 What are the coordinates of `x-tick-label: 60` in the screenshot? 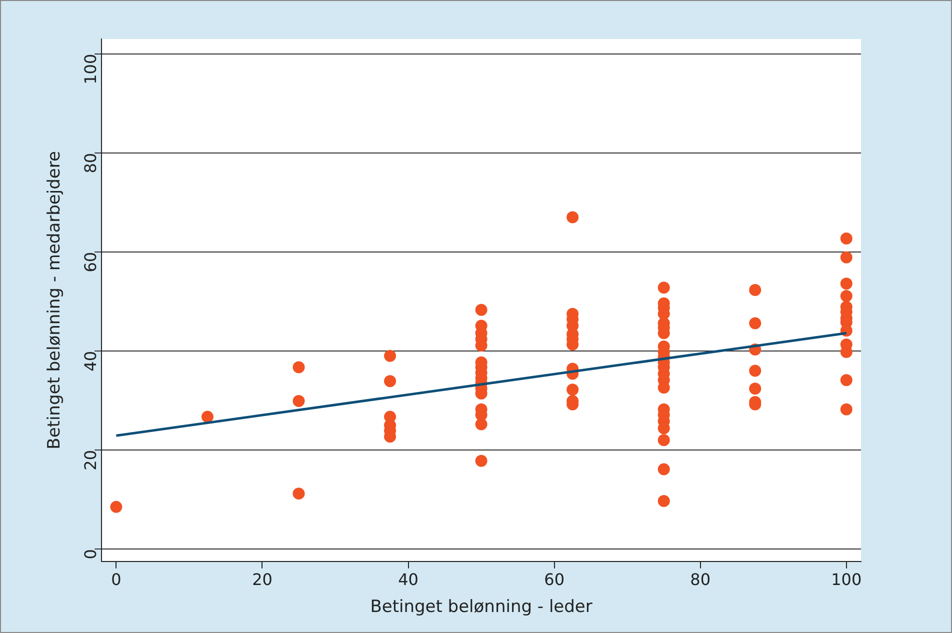 It's located at (554, 580).